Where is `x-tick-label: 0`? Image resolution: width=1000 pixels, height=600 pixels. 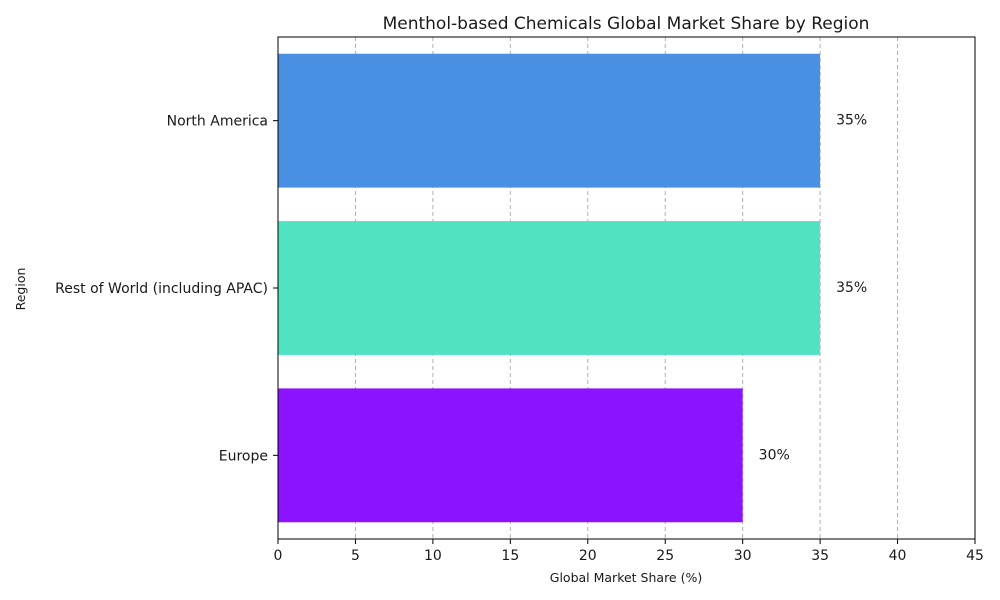
x-tick-label: 0 is located at coordinates (278, 556).